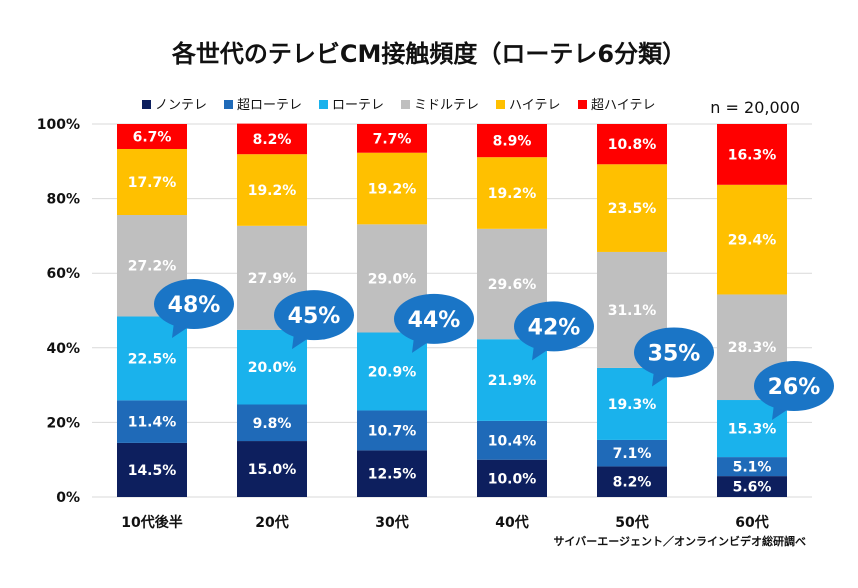  Describe the element at coordinates (398, 105) in the screenshot. I see `legend: ノンテレ 超ローテレ ローテレ ミドルテレ ハイテレ 超ハイテレ` at that location.